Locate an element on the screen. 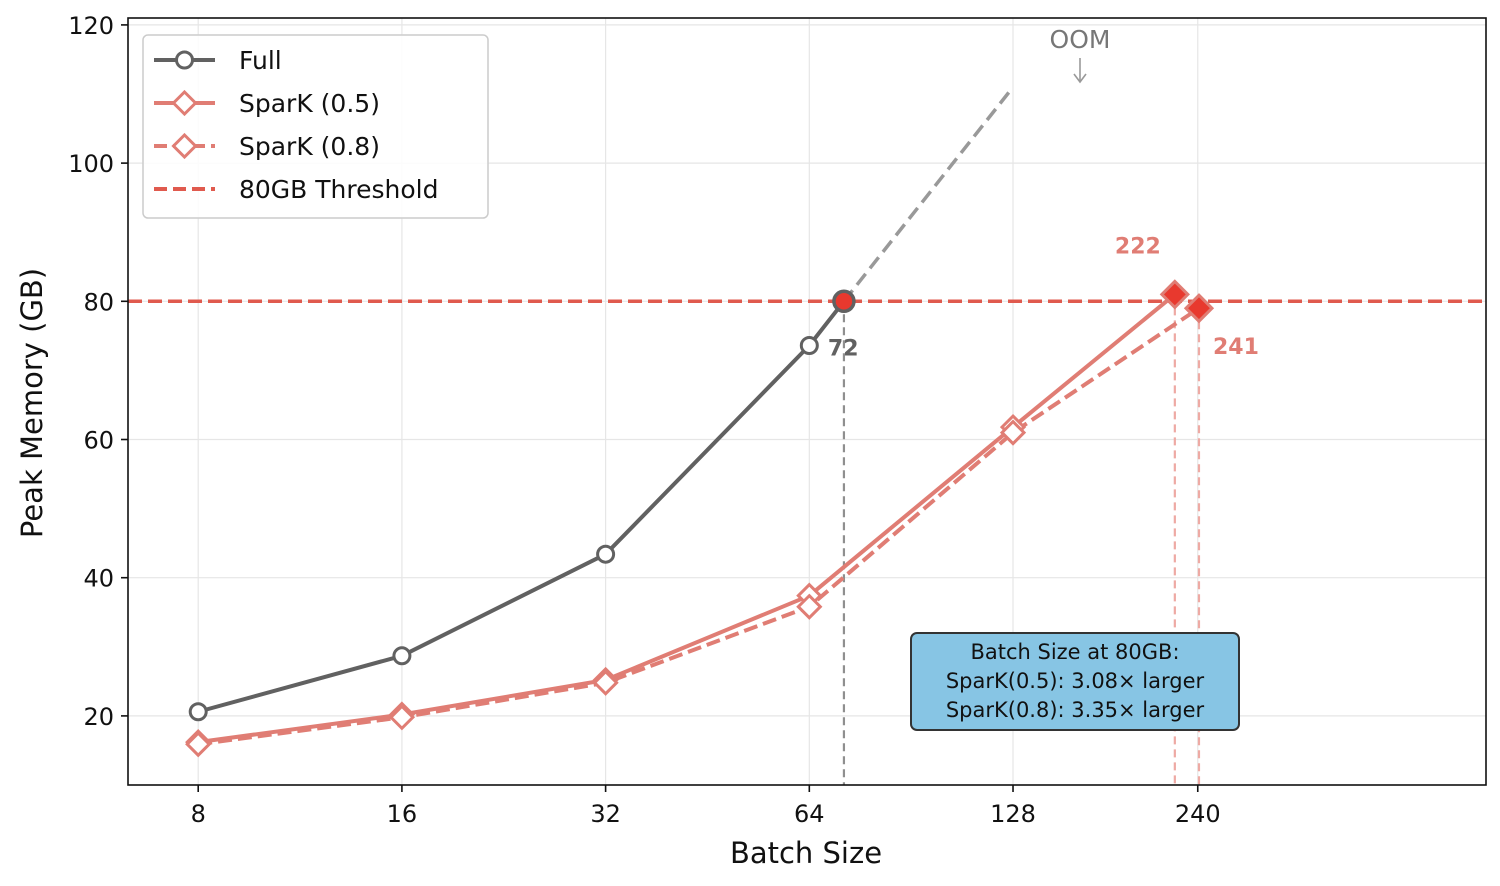 The height and width of the screenshot is (886, 1500). annotation-line-1: Batch Size at 80GB: is located at coordinates (1075, 652).